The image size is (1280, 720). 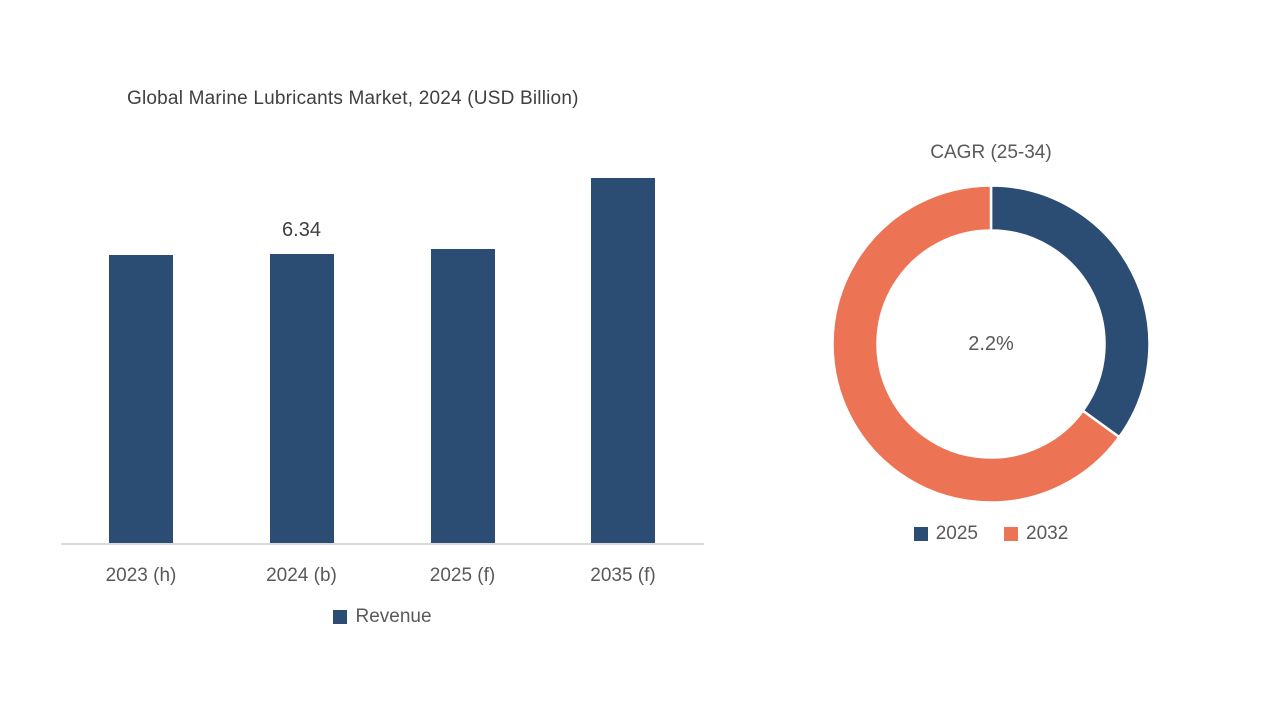 I want to click on x-axis-line, so click(x=382, y=544).